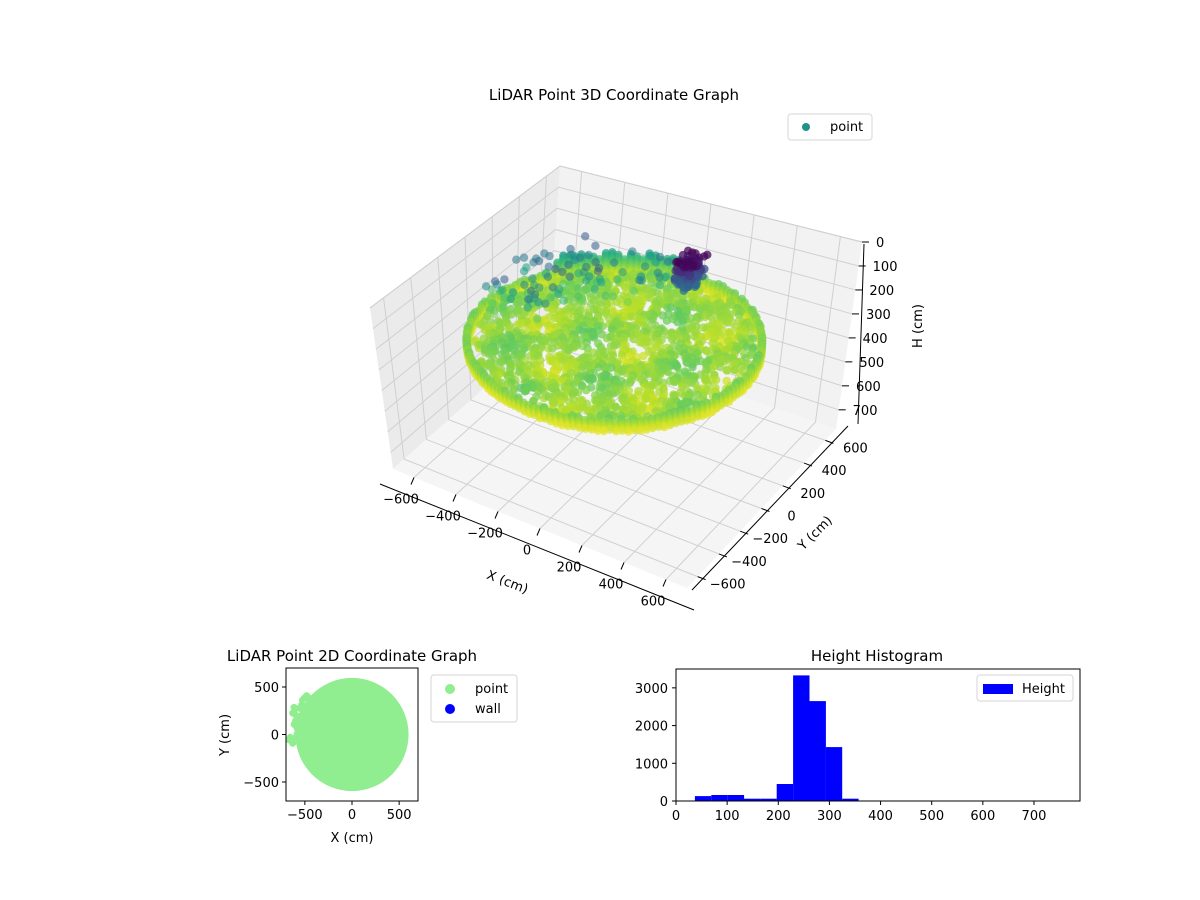  What do you see at coordinates (846, 127) in the screenshot?
I see `legend-3d-label-point: point` at bounding box center [846, 127].